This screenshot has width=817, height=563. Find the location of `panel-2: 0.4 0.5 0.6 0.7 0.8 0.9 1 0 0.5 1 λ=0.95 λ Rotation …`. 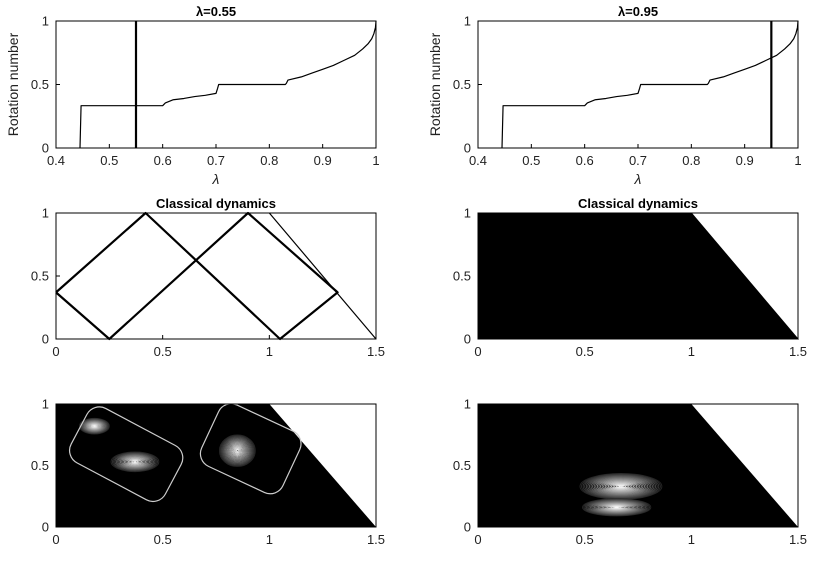

panel-2: 0.4 0.5 0.6 0.7 0.8 0.9 1 0 0.5 1 λ=0.95 λ Rotation … is located at coordinates (614, 95).